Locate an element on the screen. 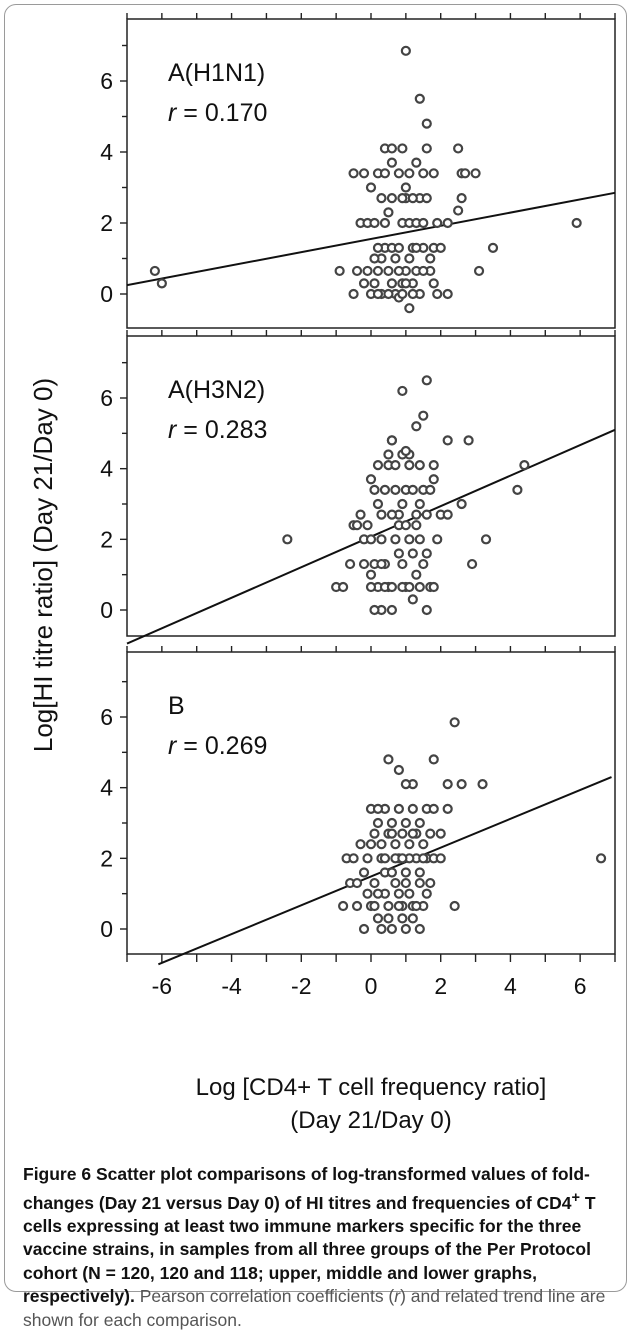  x-tick-label: -6 is located at coordinates (162, 986).